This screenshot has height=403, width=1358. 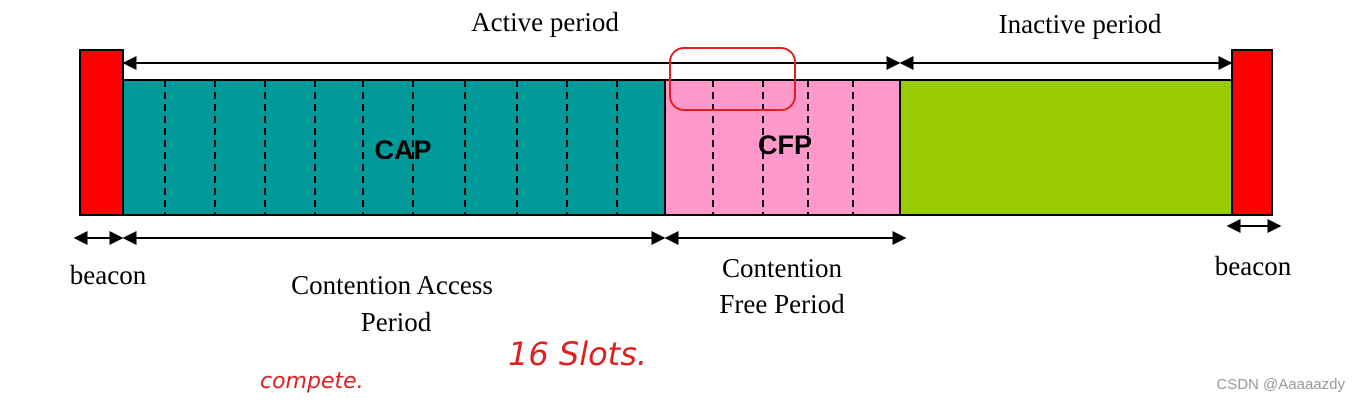 I want to click on cap-label: CAP, so click(x=402, y=150).